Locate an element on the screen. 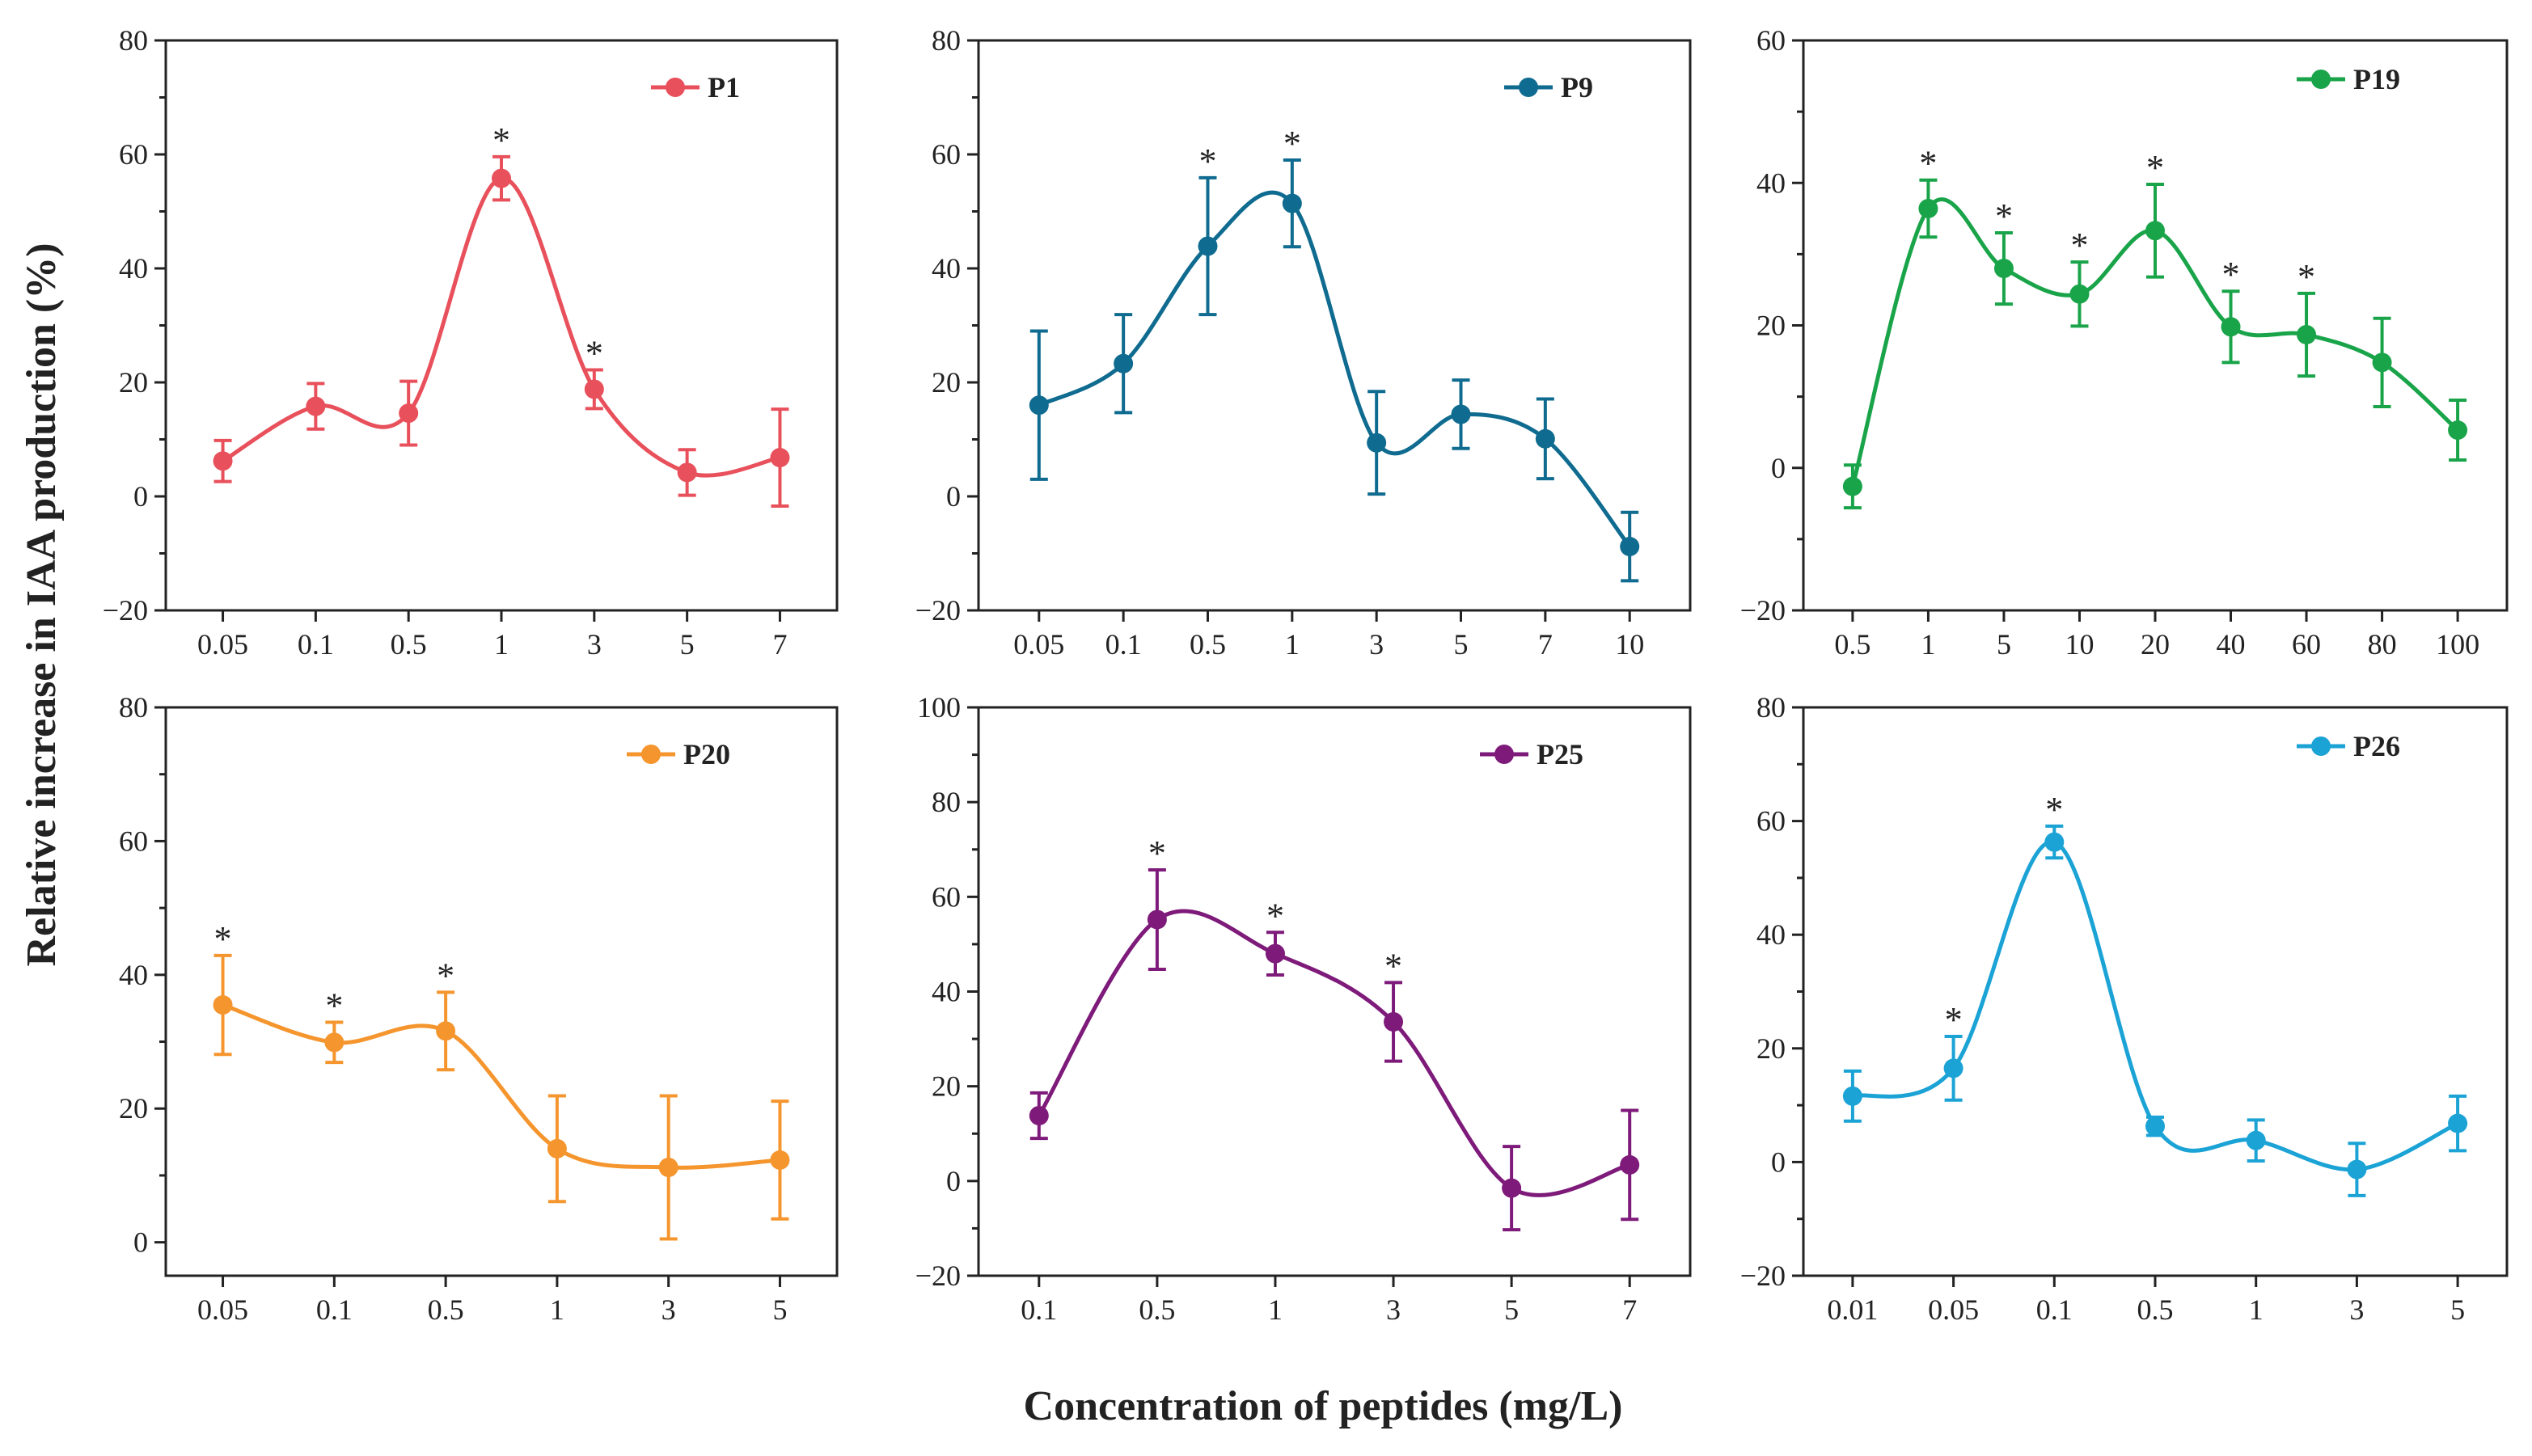  x-tick-label: 20 is located at coordinates (2155, 644).